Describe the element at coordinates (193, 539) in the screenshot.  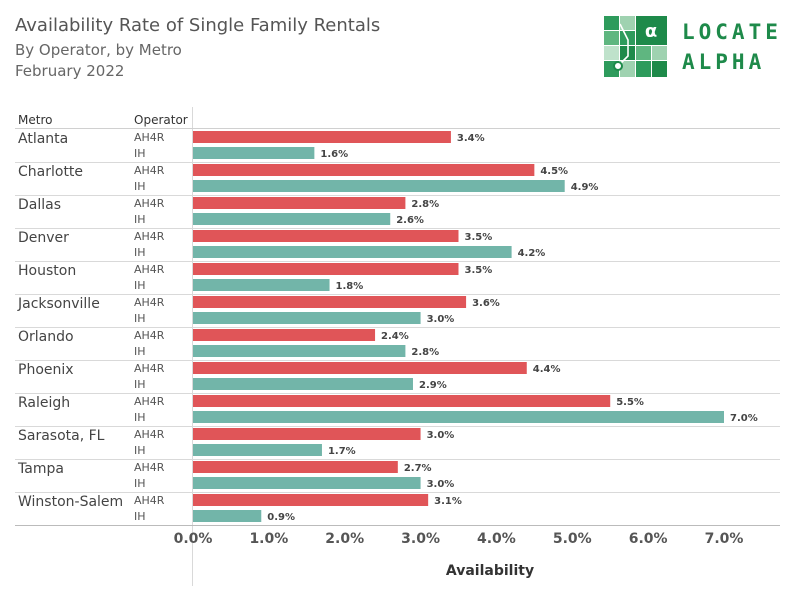
I see `x-tick-label: 0.0%` at that location.